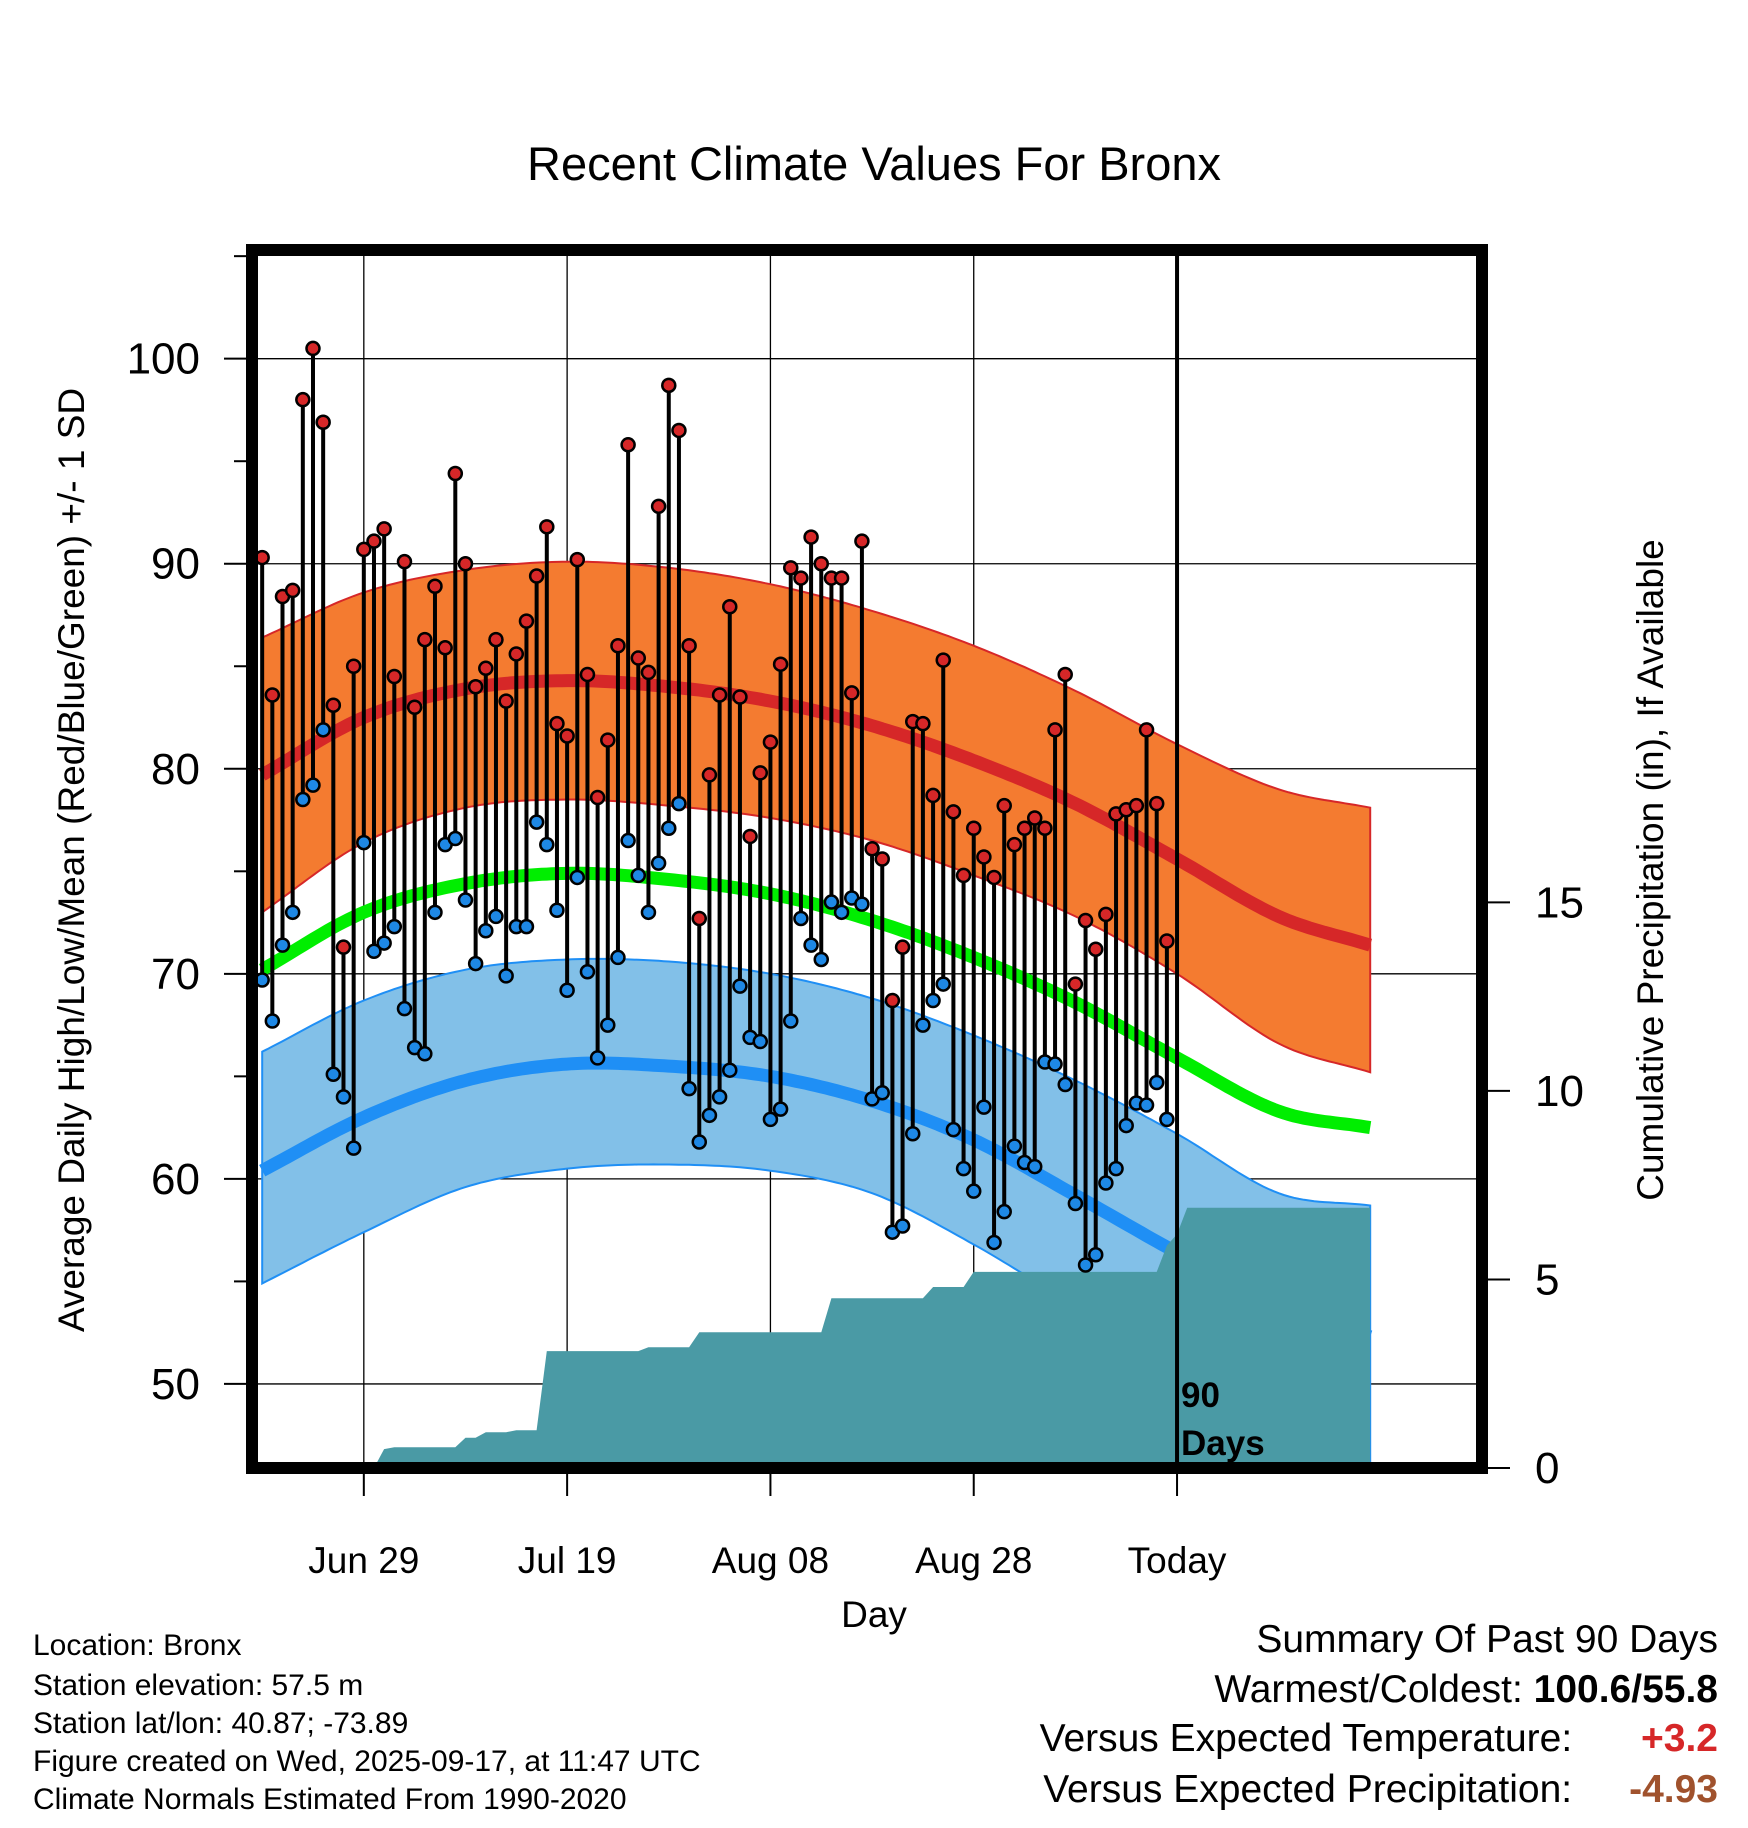  I want to click on y-tick-label: 70, so click(175, 974).